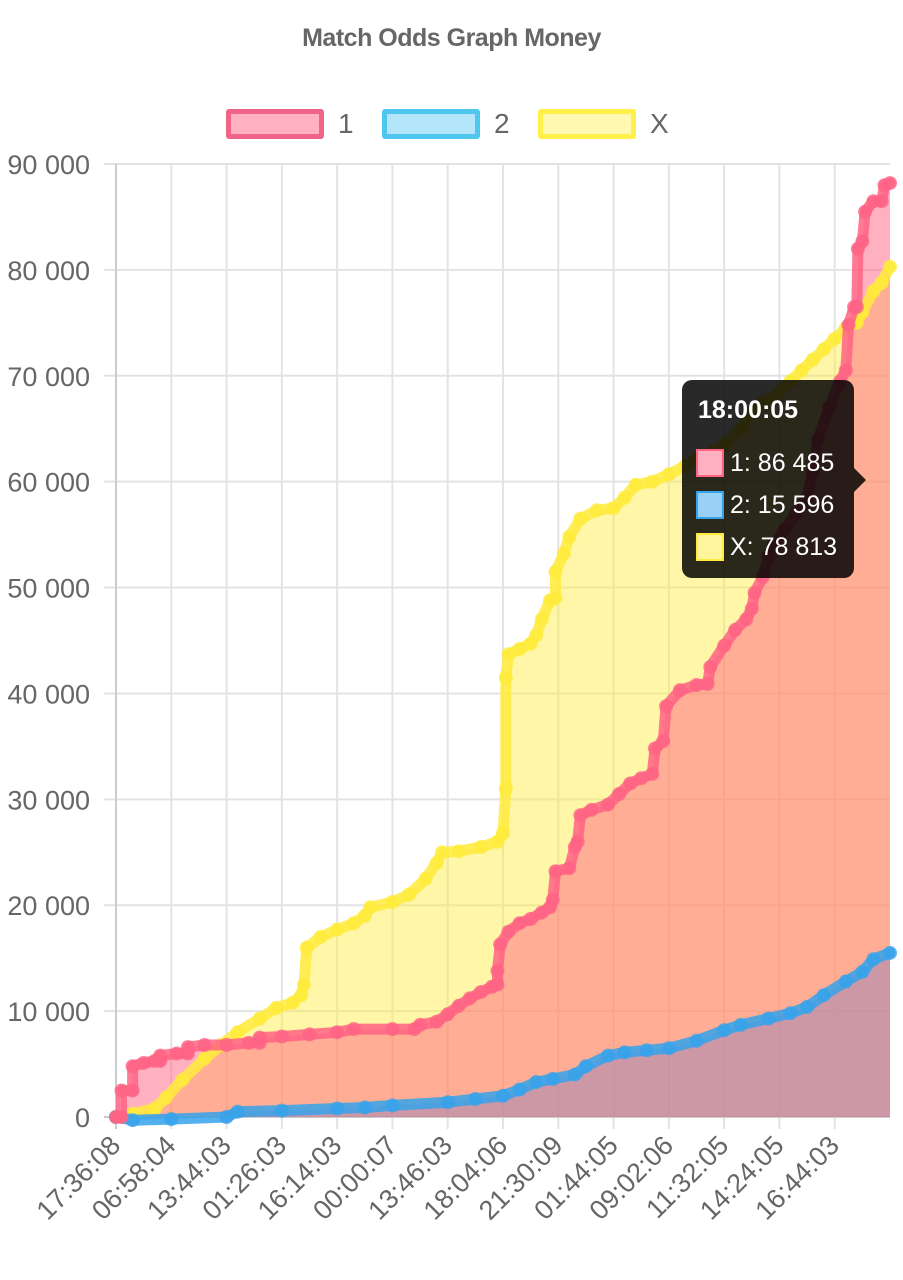 Image resolution: width=903 pixels, height=1280 pixels. What do you see at coordinates (782, 462) in the screenshot?
I see `tooltip-value: 1: 86 485` at bounding box center [782, 462].